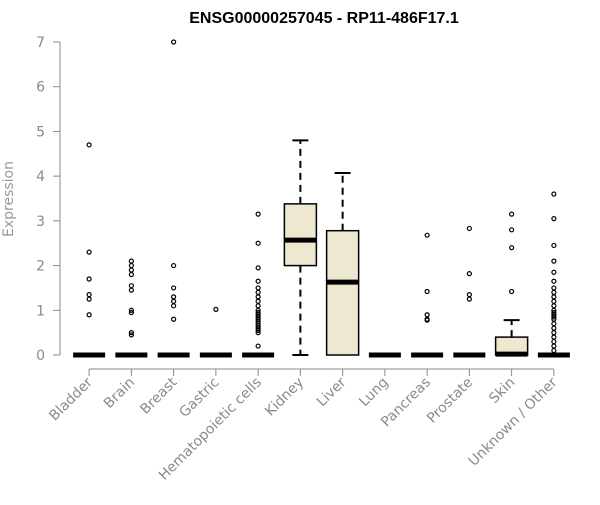 The width and height of the screenshot is (600, 505). Describe the element at coordinates (40, 311) in the screenshot. I see `y-tick-label: 1` at that location.